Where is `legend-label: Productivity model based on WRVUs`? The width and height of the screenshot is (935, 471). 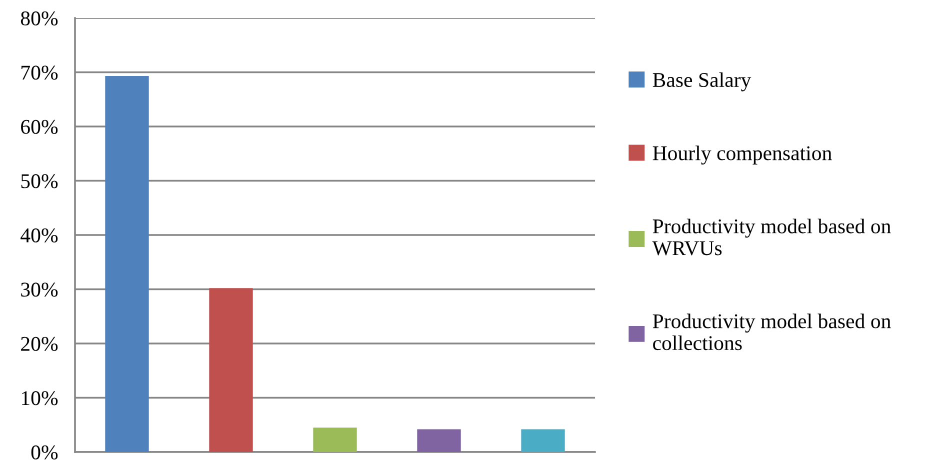
legend-label: Productivity model based on WRVUs is located at coordinates (771, 237).